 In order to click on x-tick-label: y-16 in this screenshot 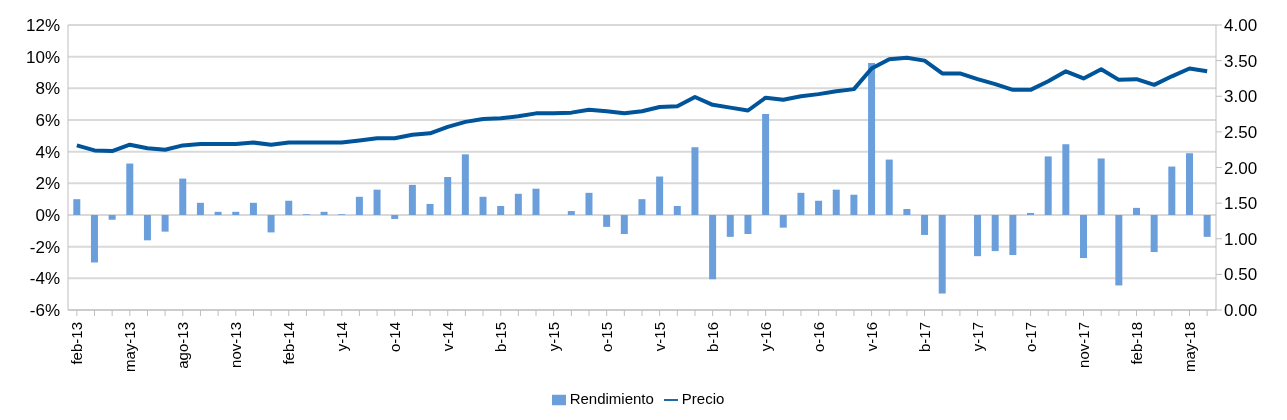, I will do `click(766, 337)`.